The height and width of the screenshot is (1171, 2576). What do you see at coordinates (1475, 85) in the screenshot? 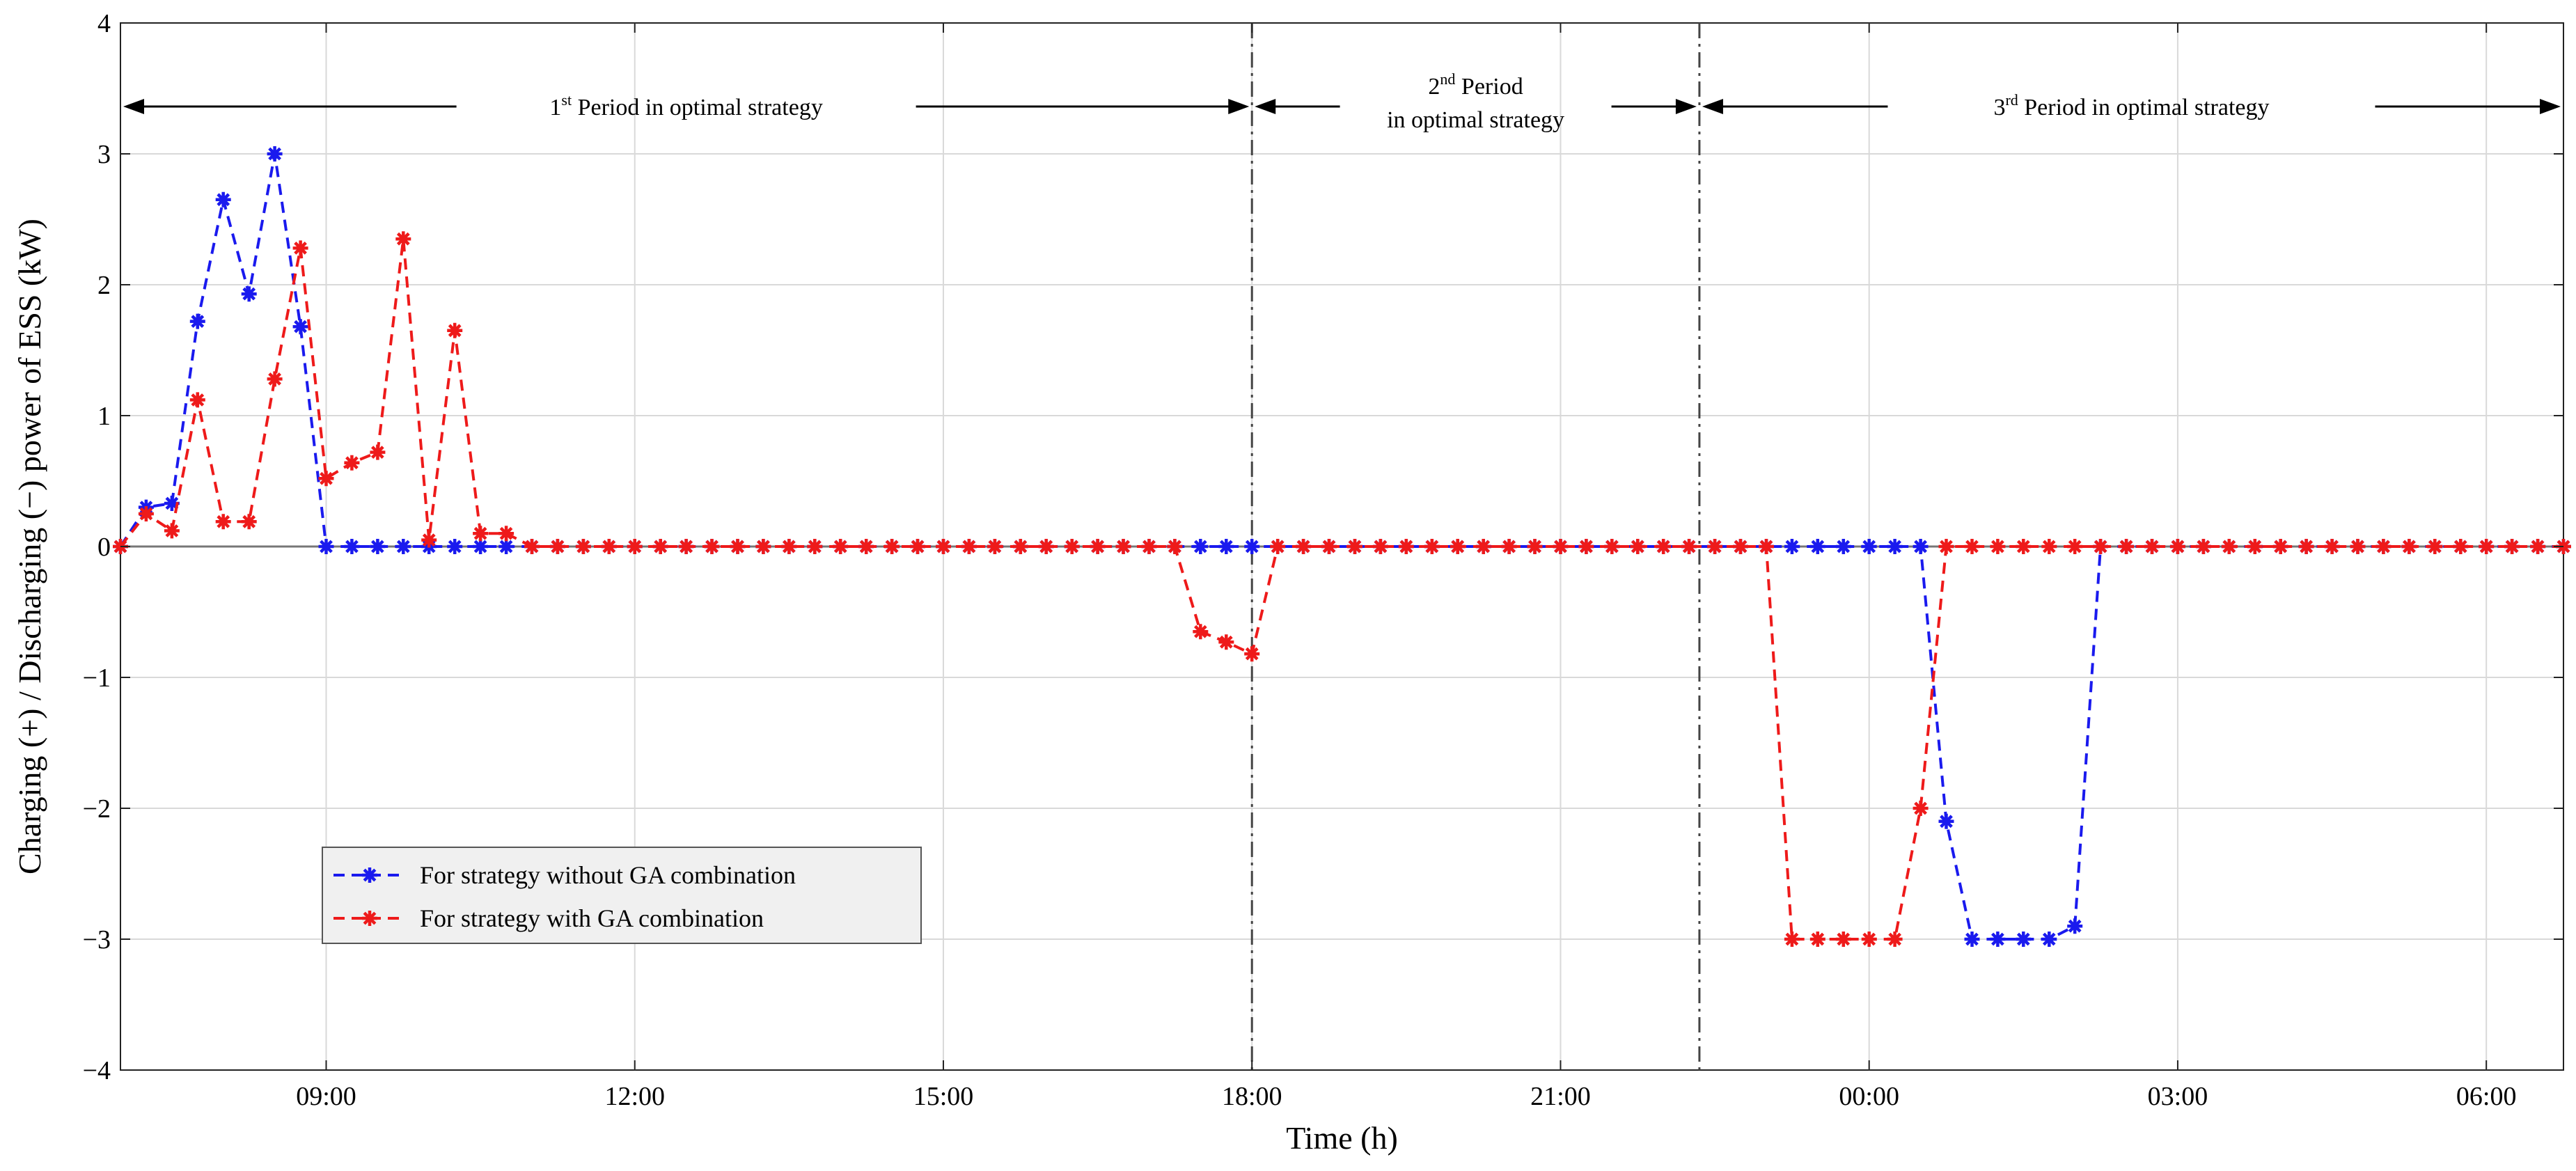
I see `period-label: 2nd Period` at bounding box center [1475, 85].